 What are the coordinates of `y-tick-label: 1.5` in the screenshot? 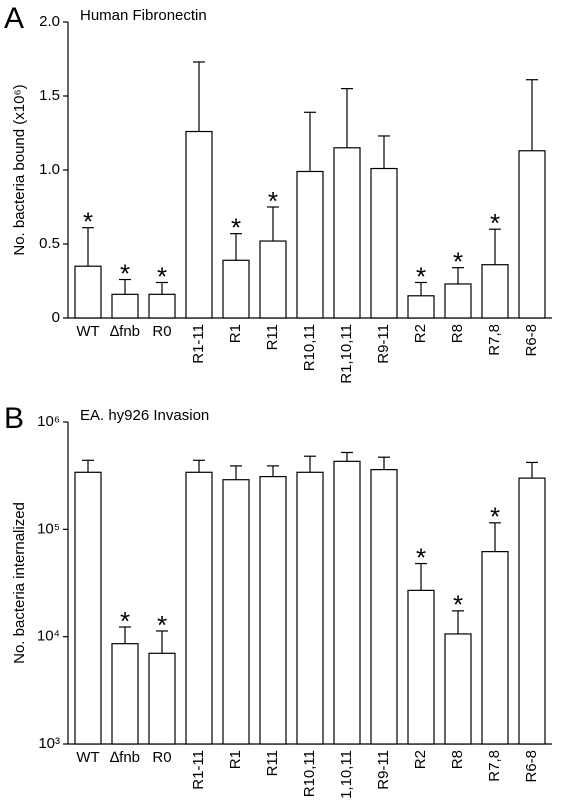 It's located at (49, 95).